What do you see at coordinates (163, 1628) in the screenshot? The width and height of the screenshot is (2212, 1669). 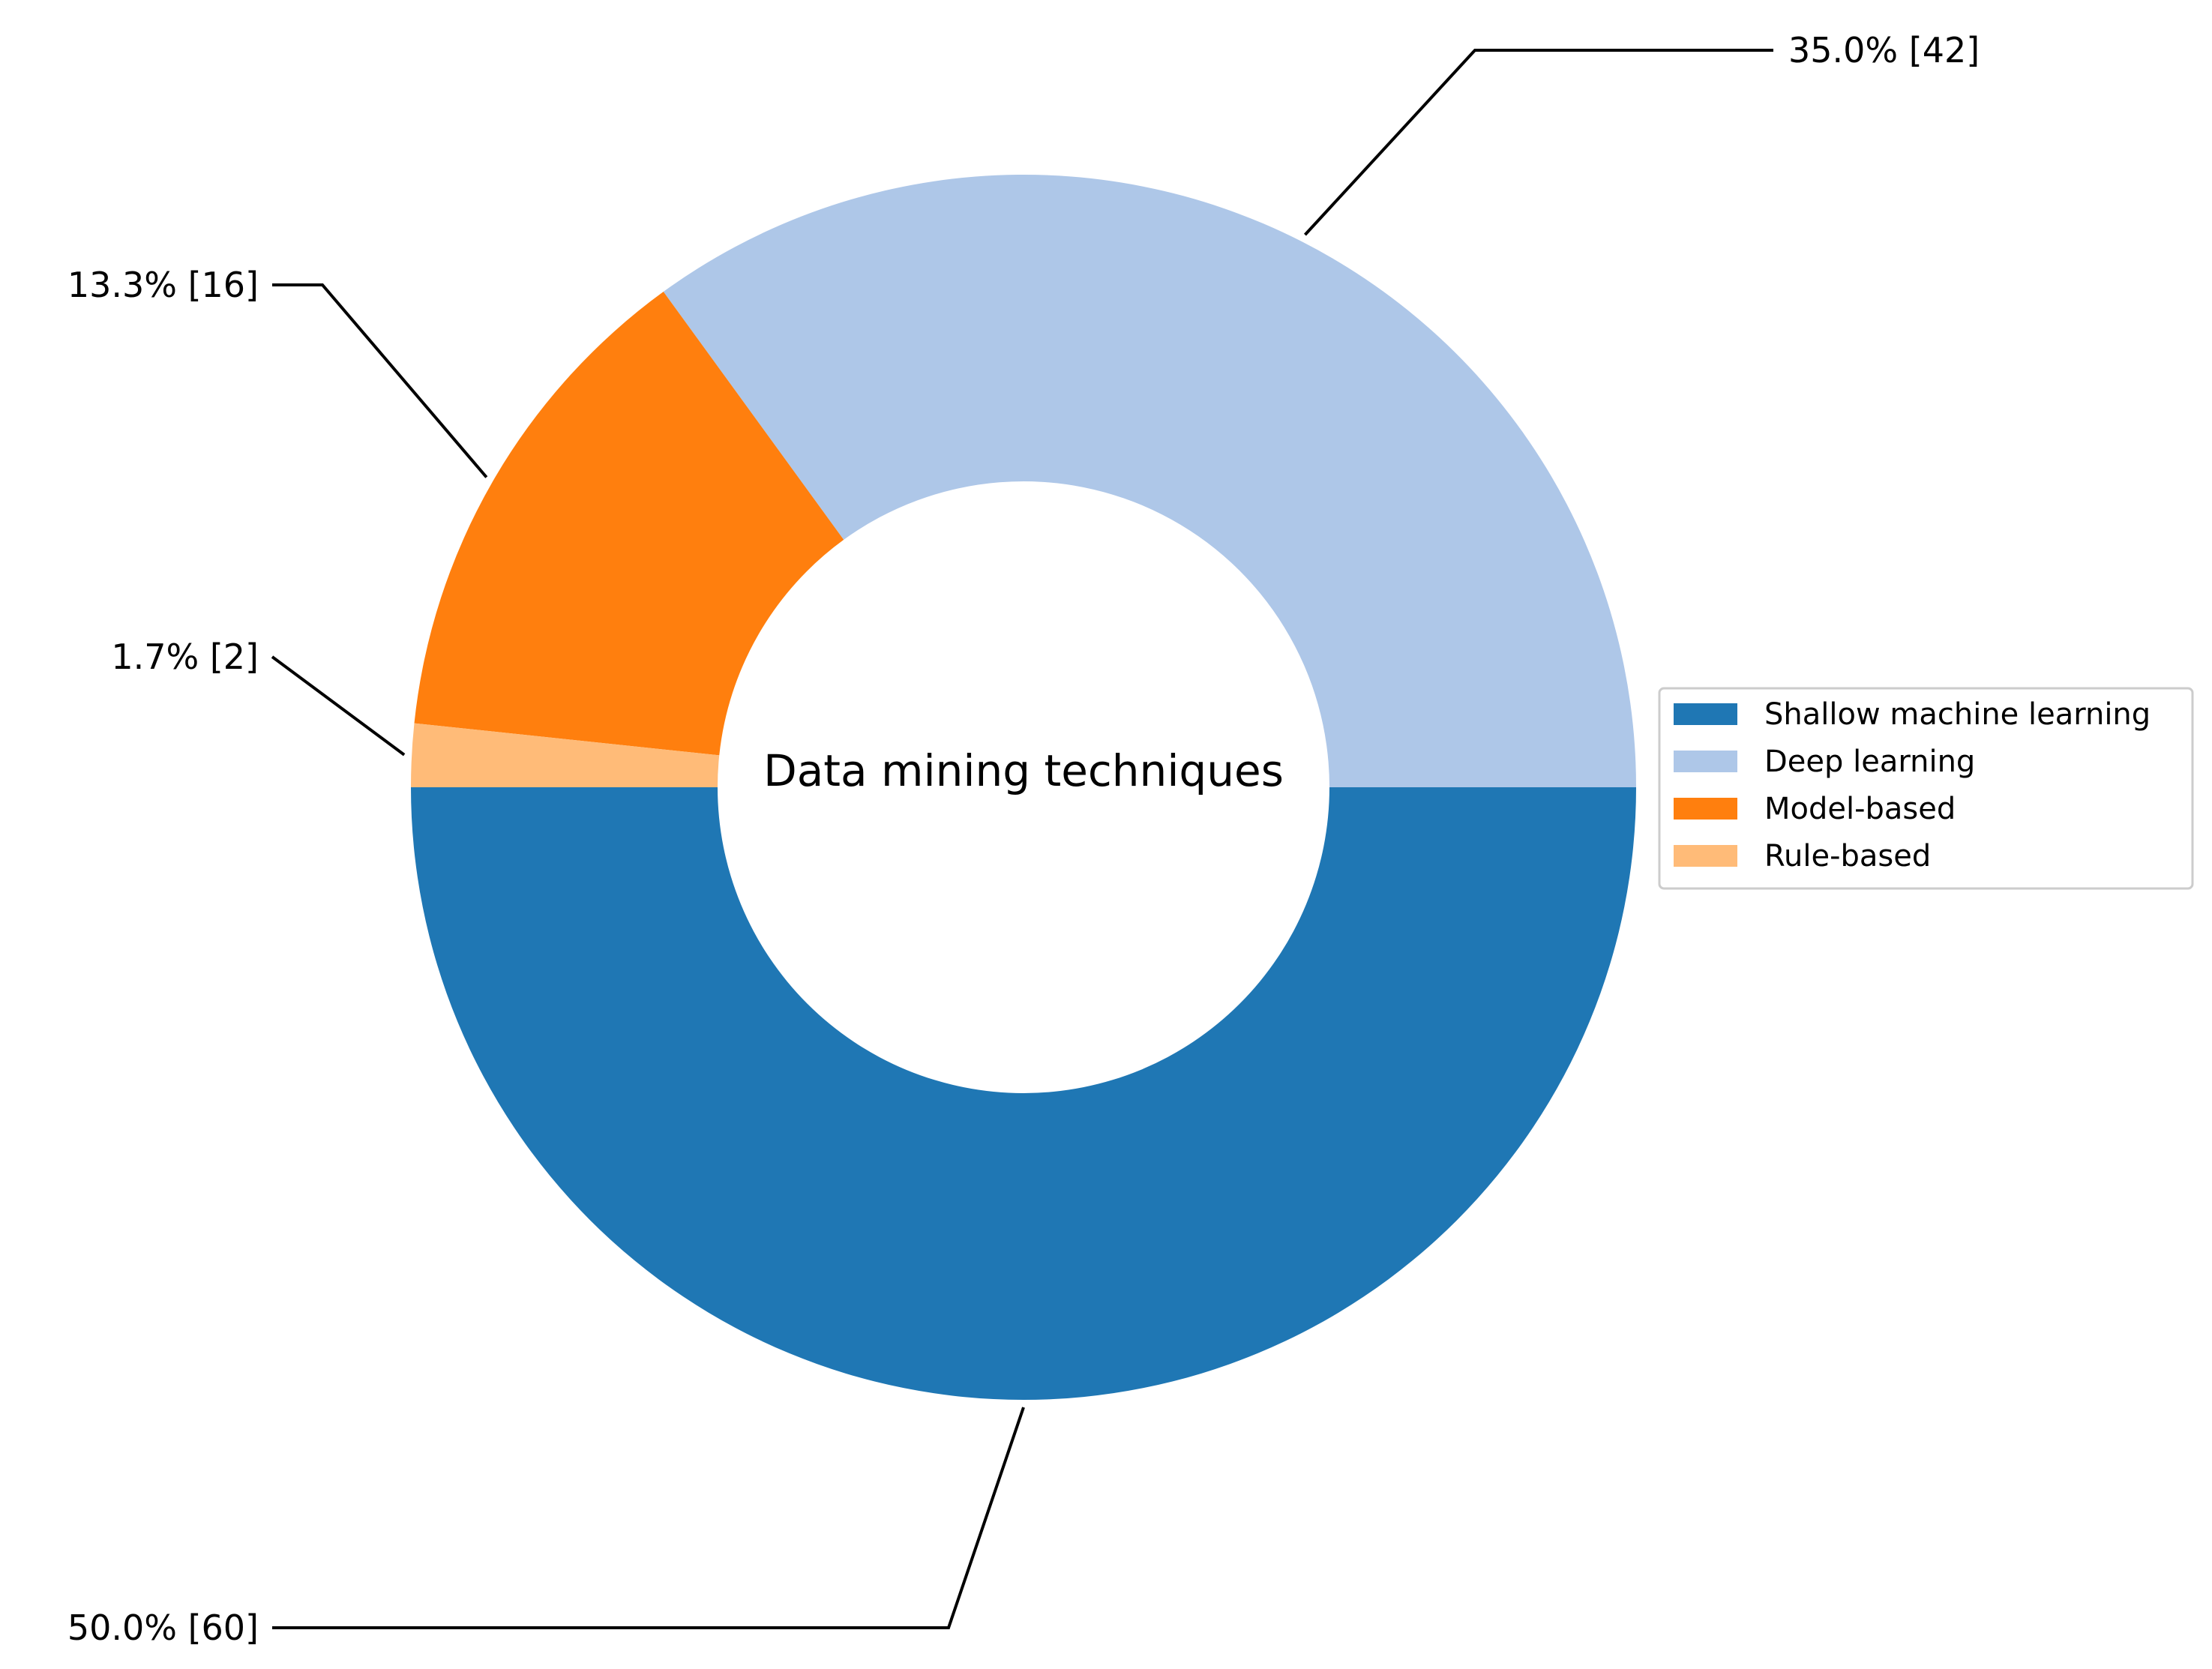 I see `label-shallow-machine-learning: 50.0% [60]` at bounding box center [163, 1628].